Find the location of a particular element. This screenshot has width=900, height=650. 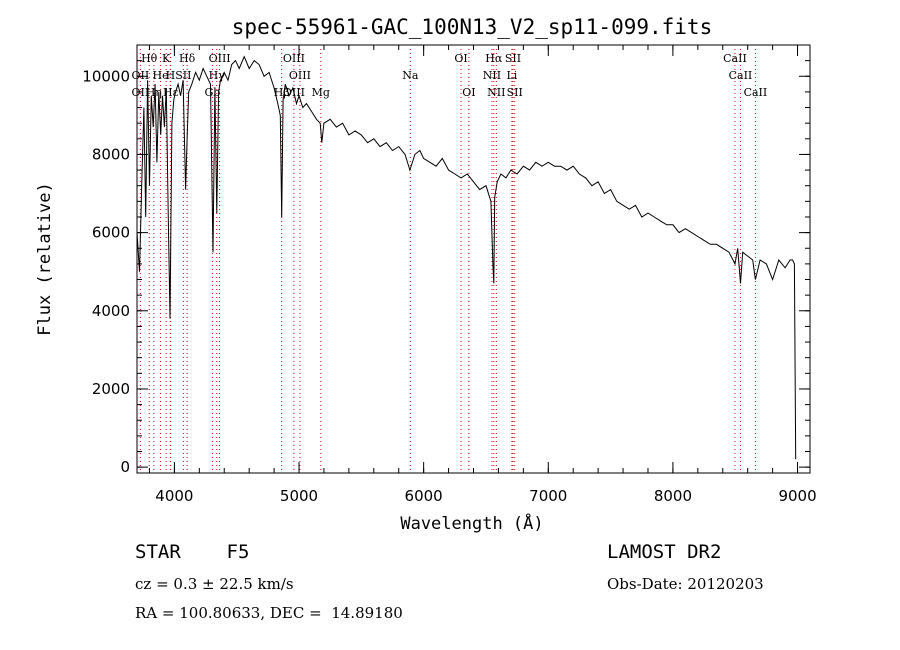

y-tick-label: 10000 is located at coordinates (106, 76).